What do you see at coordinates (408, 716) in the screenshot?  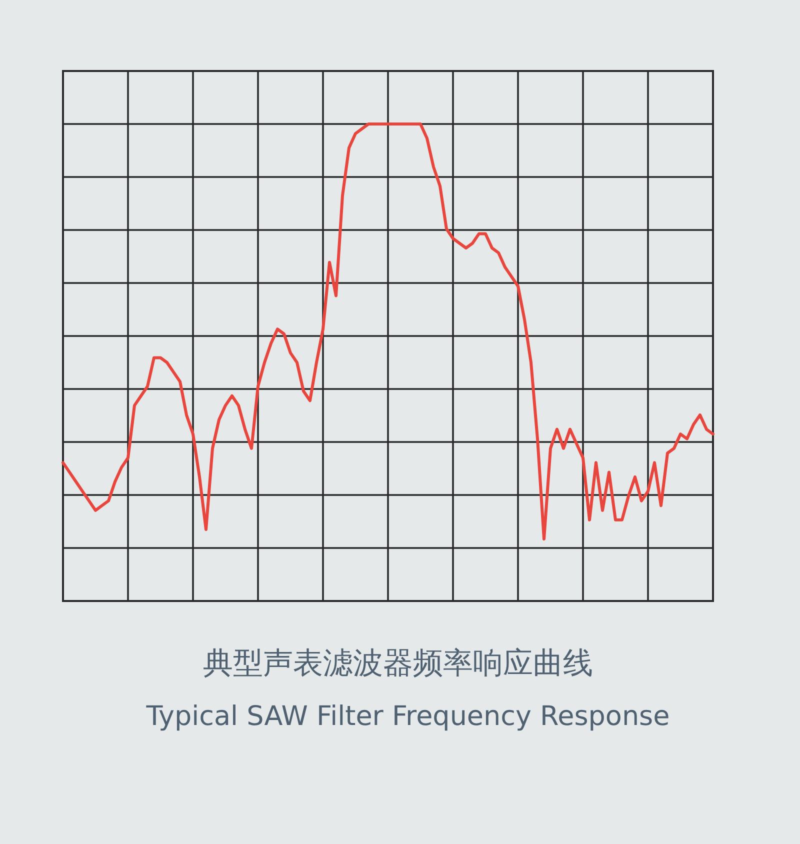 I see `subtitle: Typical SAW Filter Frequency Response` at bounding box center [408, 716].